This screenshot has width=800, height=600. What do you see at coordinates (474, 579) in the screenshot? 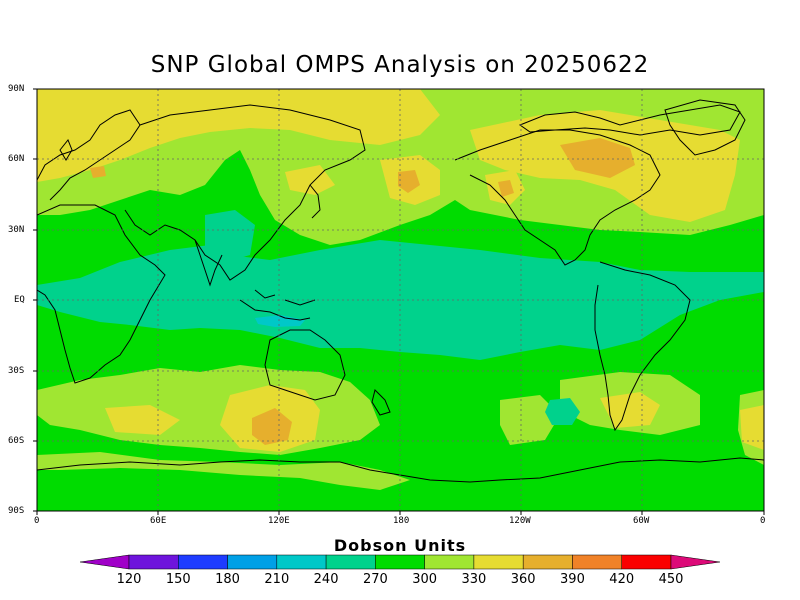
I see `colorbar-label: 330` at bounding box center [474, 579].